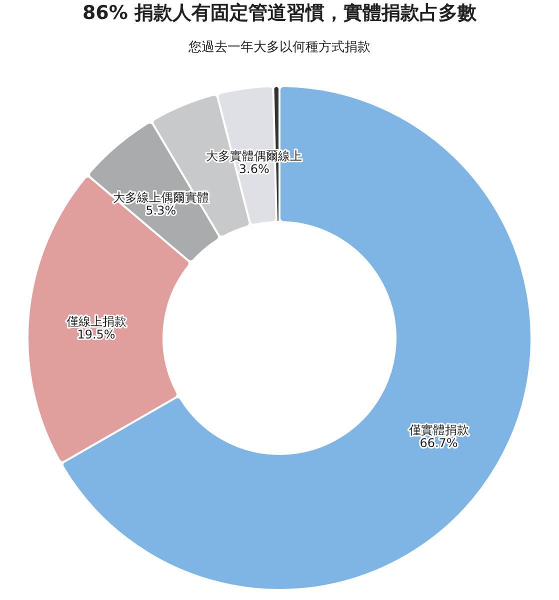 This screenshot has height=600, width=559. What do you see at coordinates (438, 430) in the screenshot?
I see `slice-label: 僅實體捐款` at bounding box center [438, 430].